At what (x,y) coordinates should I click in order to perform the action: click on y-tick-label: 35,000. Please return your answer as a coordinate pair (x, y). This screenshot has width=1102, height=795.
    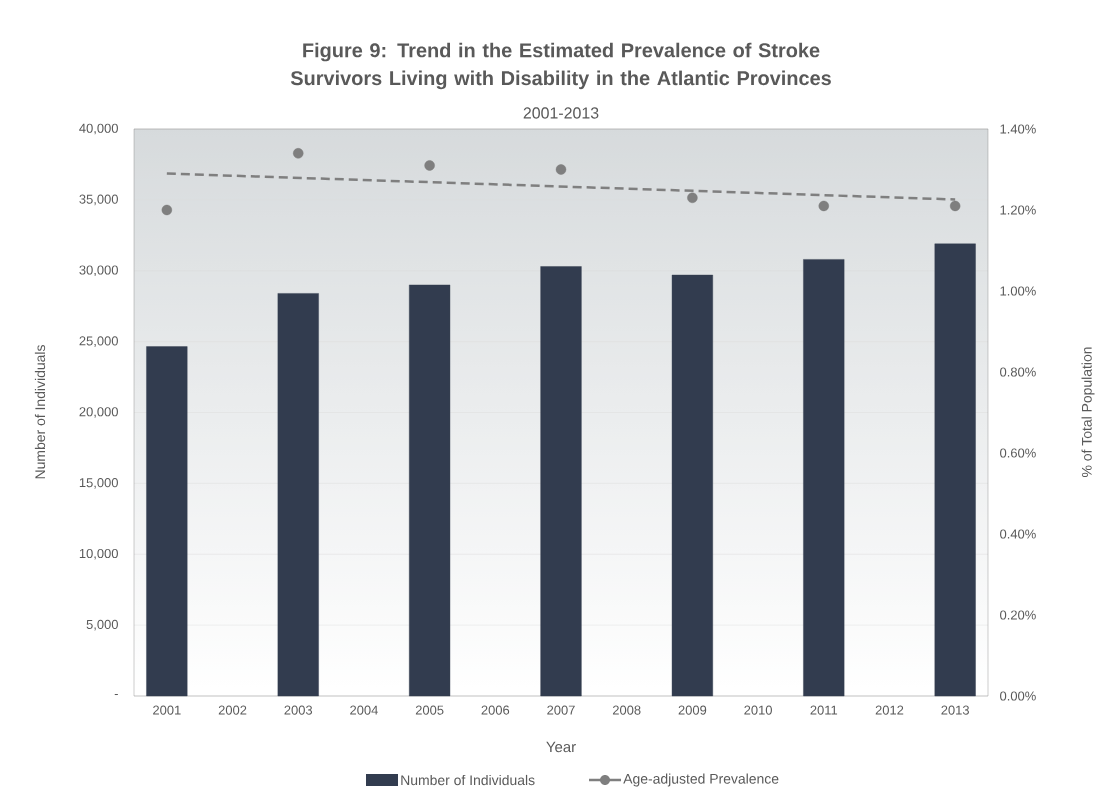
    Looking at the image, I should click on (98, 200).